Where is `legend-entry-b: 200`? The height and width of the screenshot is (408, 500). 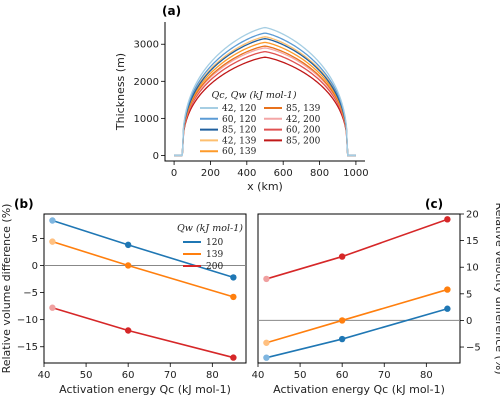
legend-entry-b: 200 is located at coordinates (214, 267).